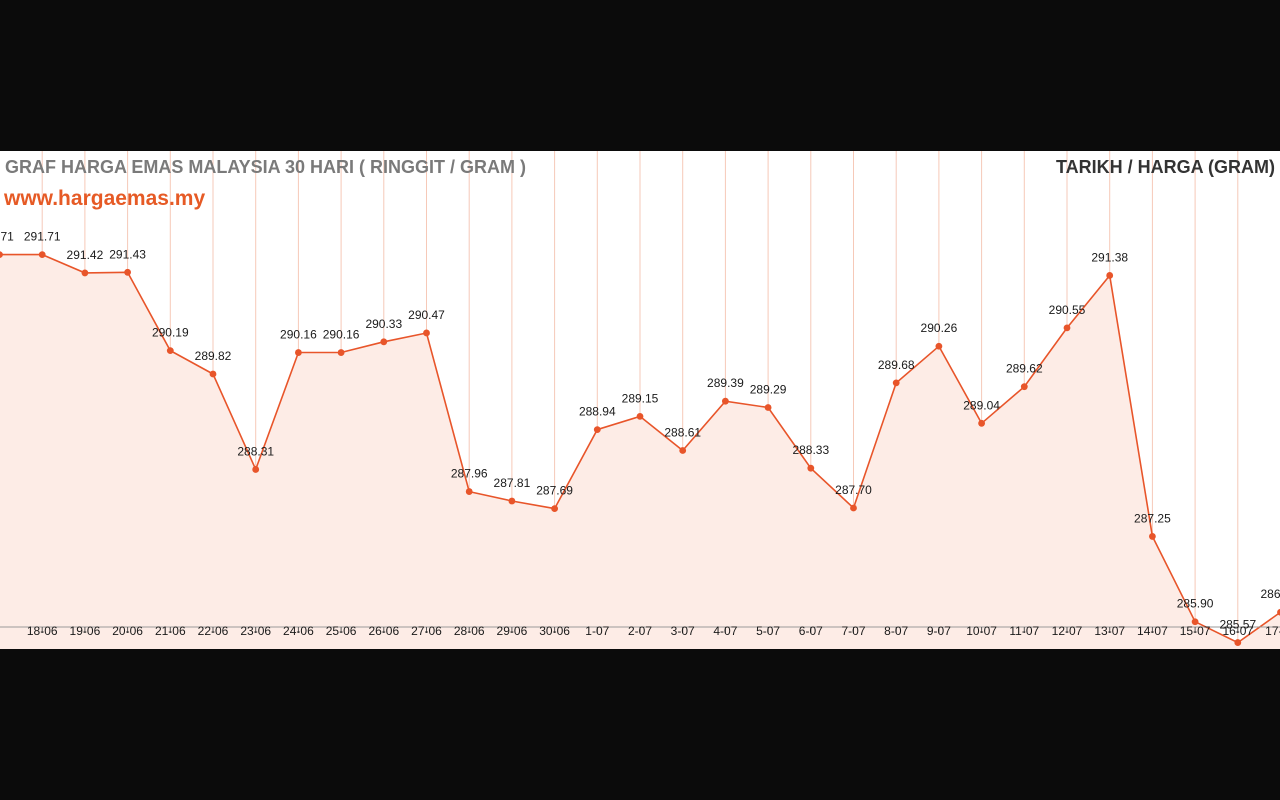  Describe the element at coordinates (170, 333) in the screenshot. I see `value-label: 290.19` at that location.